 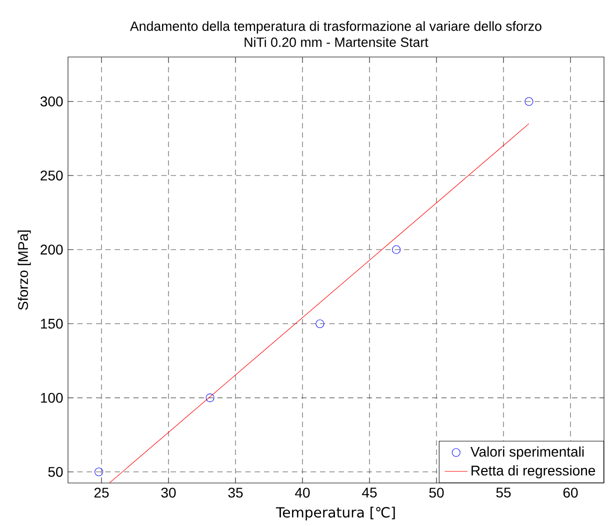 I want to click on legend-label: Valori sperimentali, so click(x=527, y=453).